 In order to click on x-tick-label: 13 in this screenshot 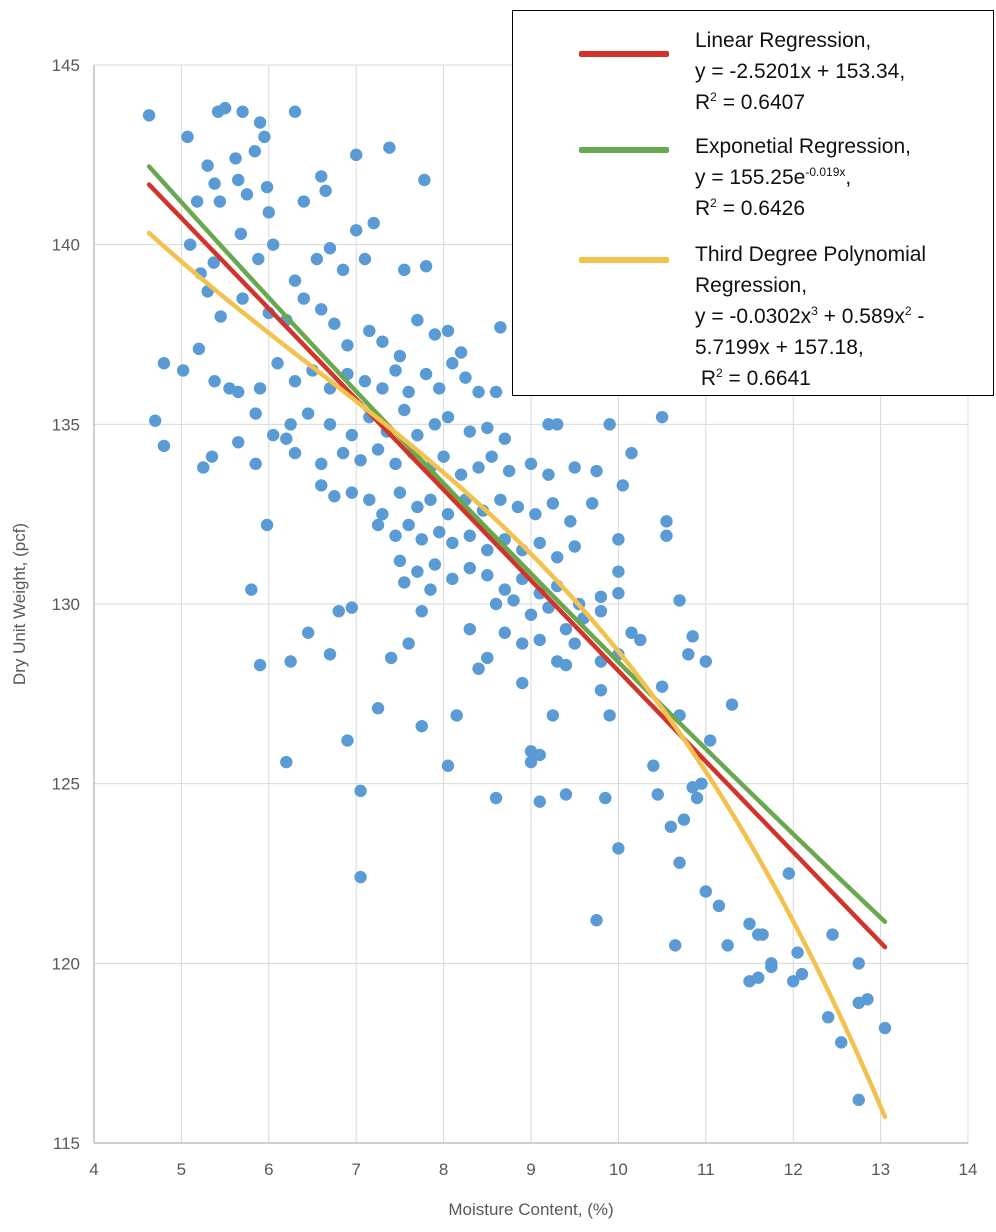, I will do `click(880, 1169)`.